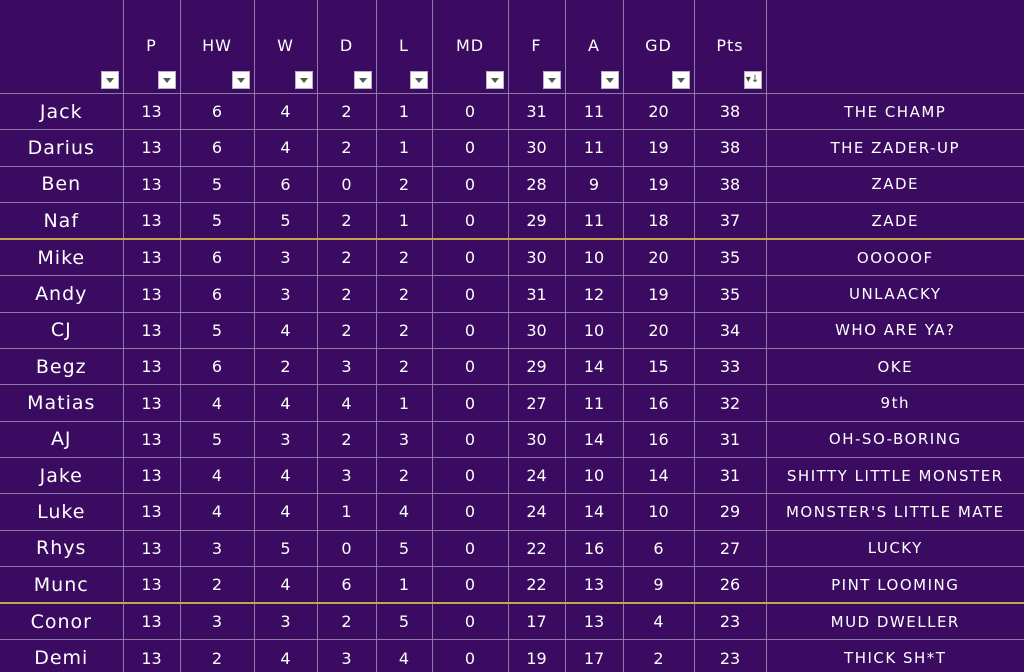  Describe the element at coordinates (347, 184) in the screenshot. I see `stat-cell-d: 0` at that location.